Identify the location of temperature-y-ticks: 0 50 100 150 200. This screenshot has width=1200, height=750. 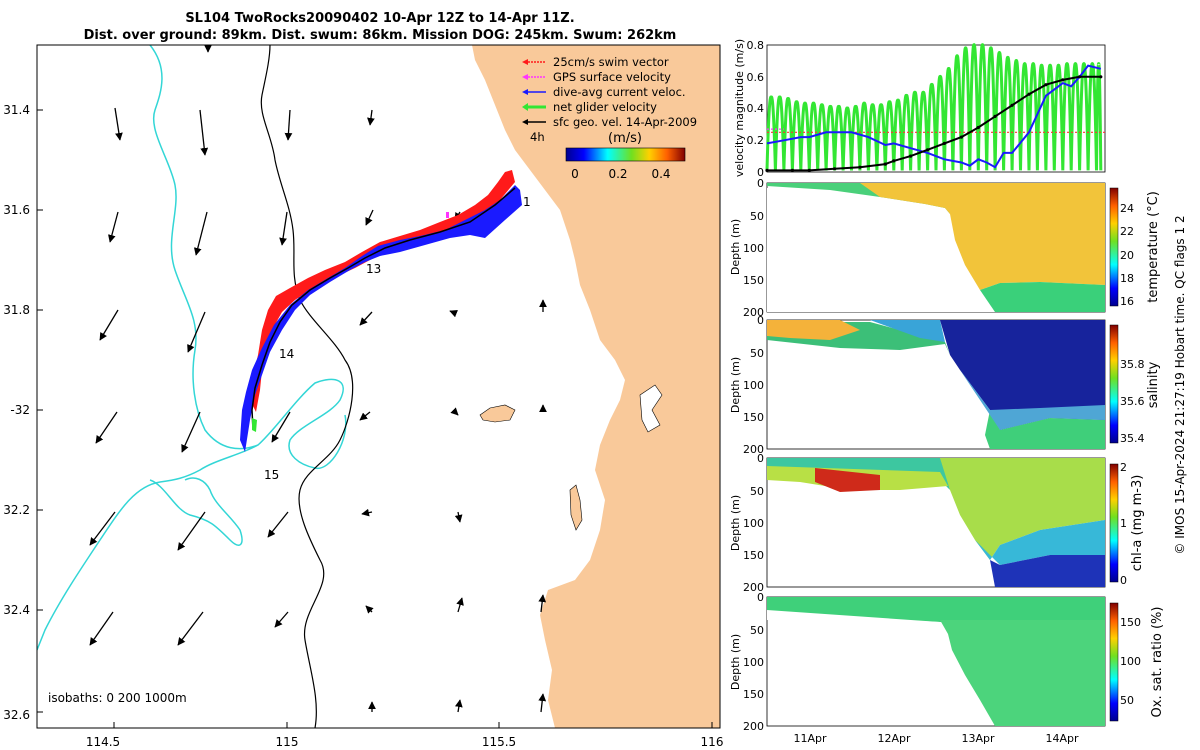
(753, 248).